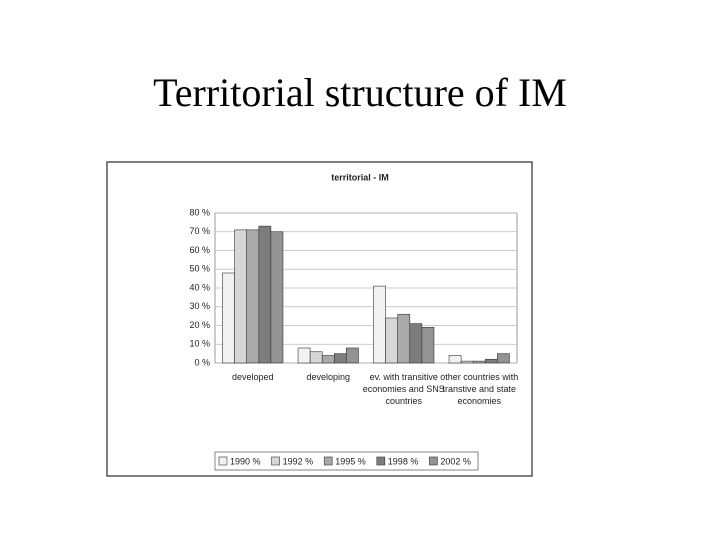 The image size is (720, 545). Describe the element at coordinates (360, 92) in the screenshot. I see `slide-title: Territorial structure of IM` at that location.